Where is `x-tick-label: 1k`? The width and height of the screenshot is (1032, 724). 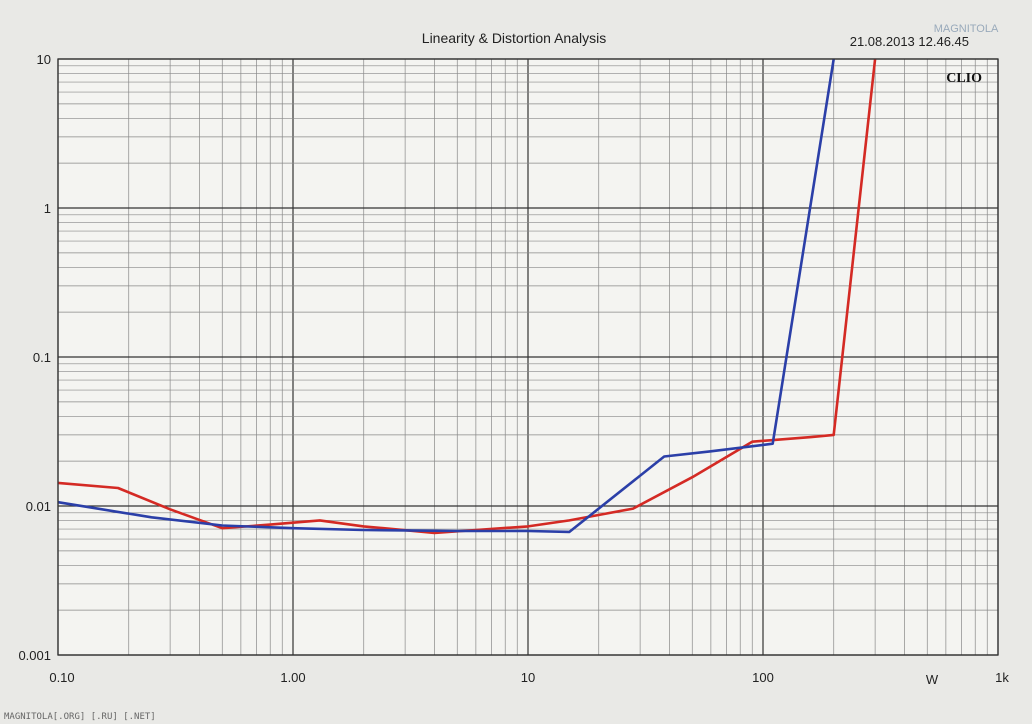 x-tick-label: 1k is located at coordinates (1002, 677).